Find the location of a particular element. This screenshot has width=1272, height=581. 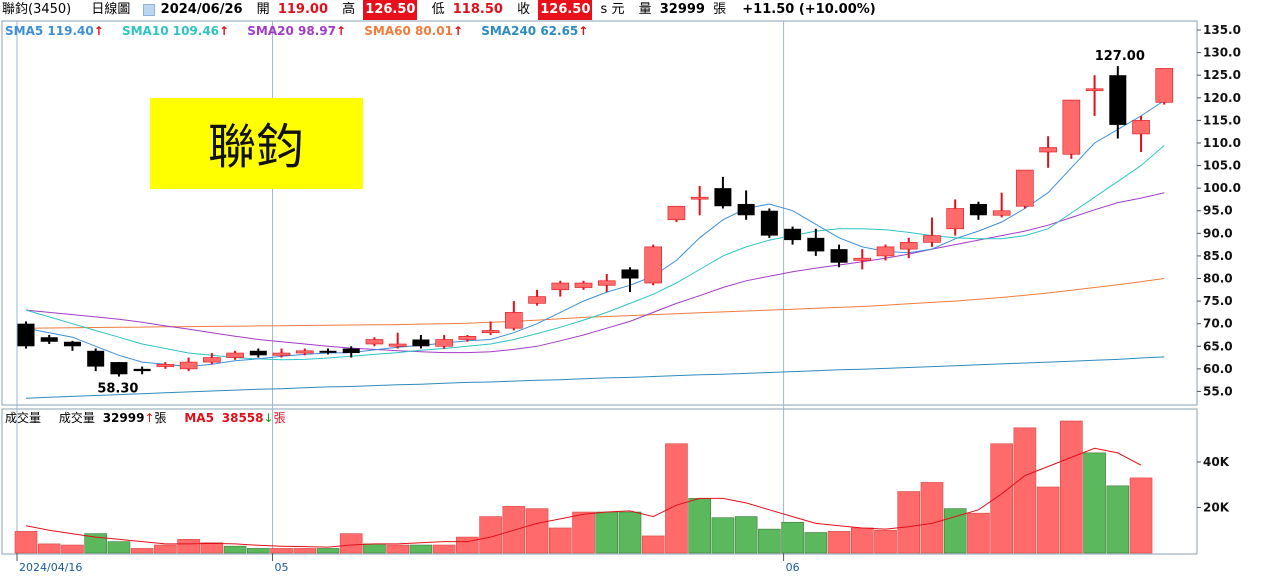

open-label: 開 is located at coordinates (263, 9).